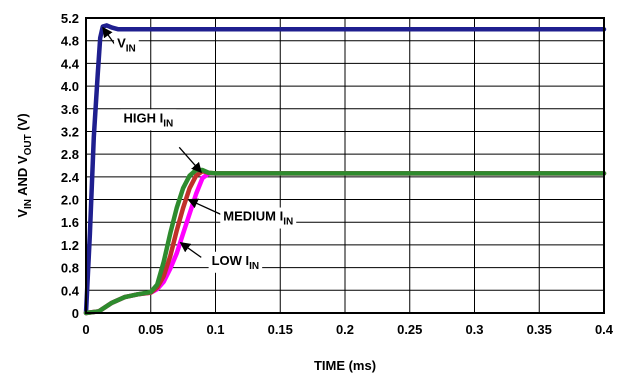 This screenshot has height=377, width=628. Describe the element at coordinates (28, 144) in the screenshot. I see `y-axis-label-sub: OUT` at that location.